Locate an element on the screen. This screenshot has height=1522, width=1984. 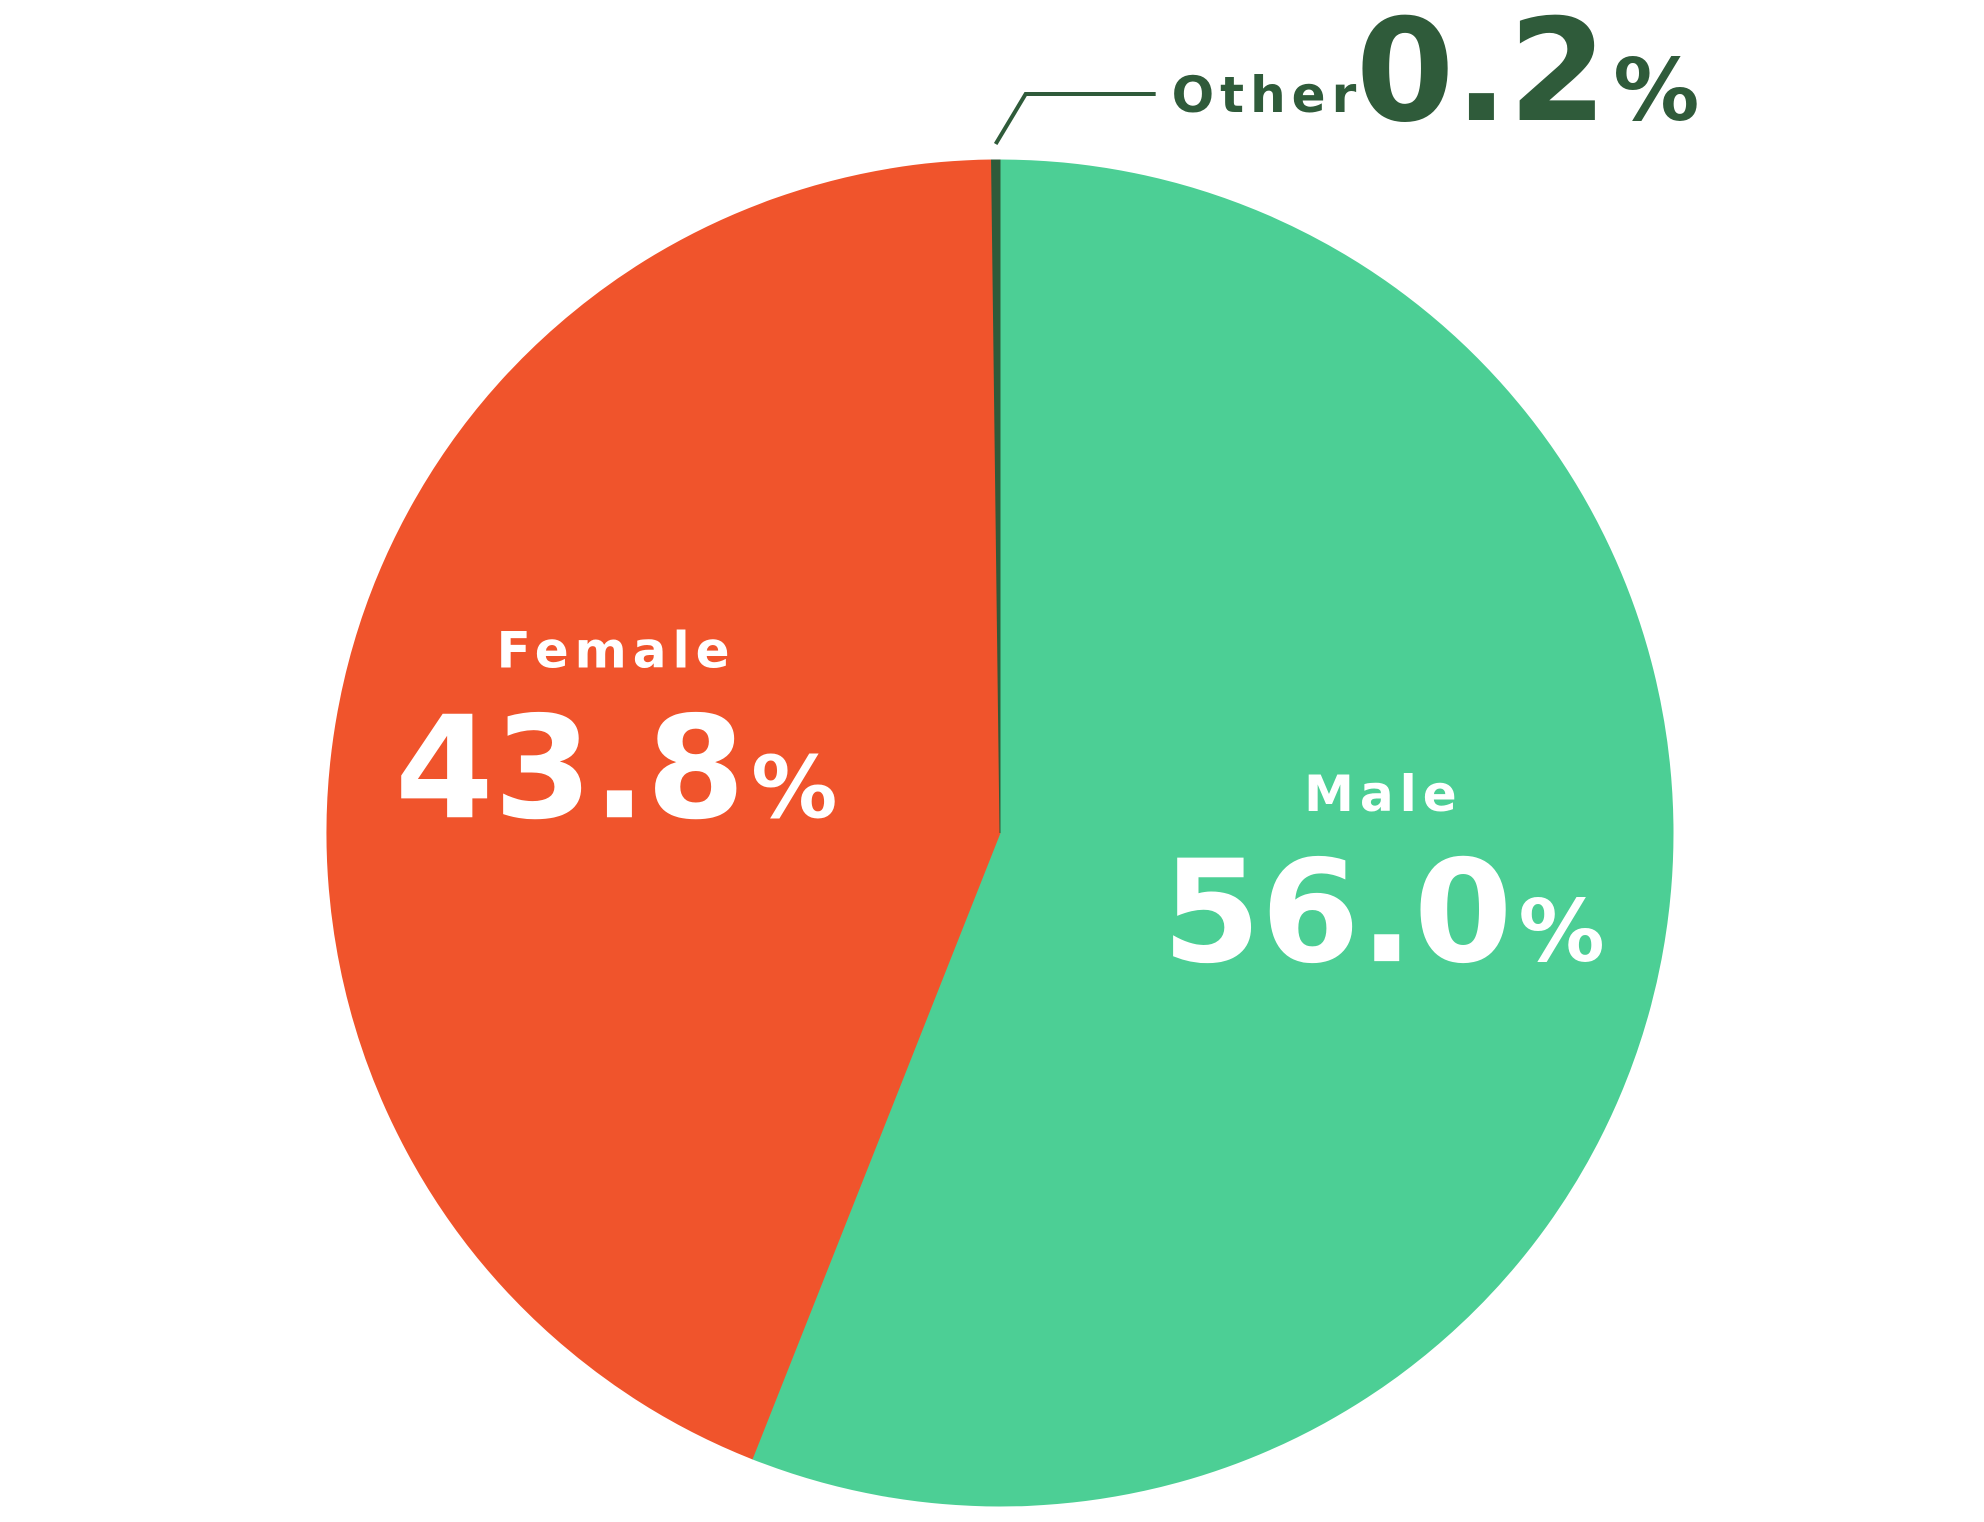
slice-label-other: Other is located at coordinates (1267, 95).